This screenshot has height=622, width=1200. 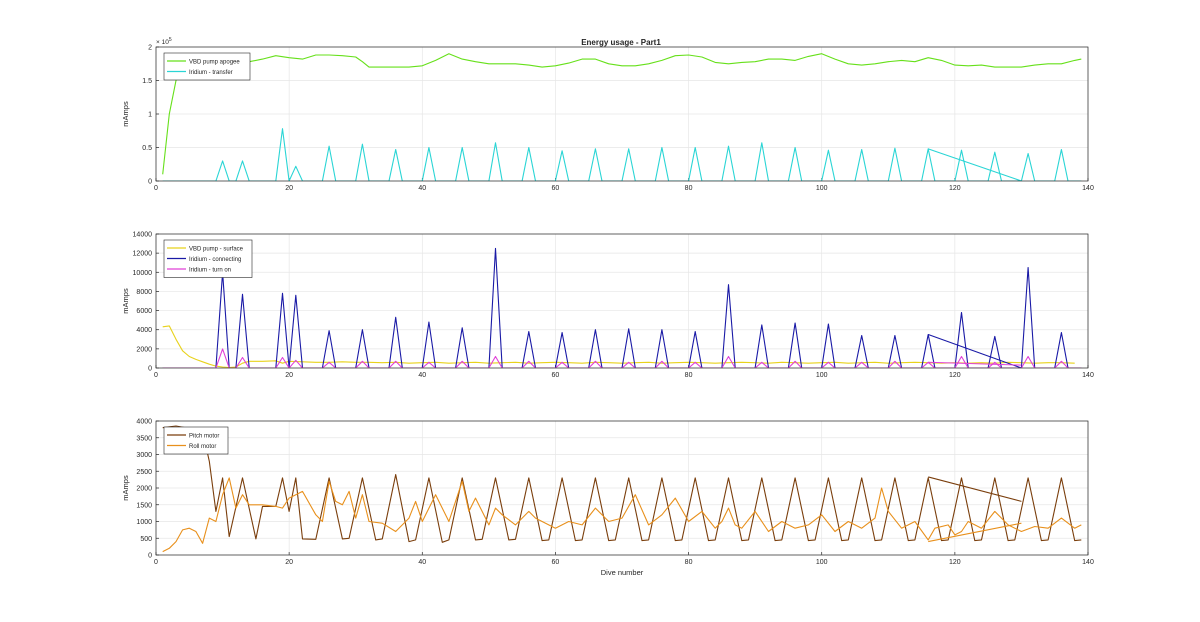 I want to click on series-segment-iridium-connecting, so click(x=975, y=350).